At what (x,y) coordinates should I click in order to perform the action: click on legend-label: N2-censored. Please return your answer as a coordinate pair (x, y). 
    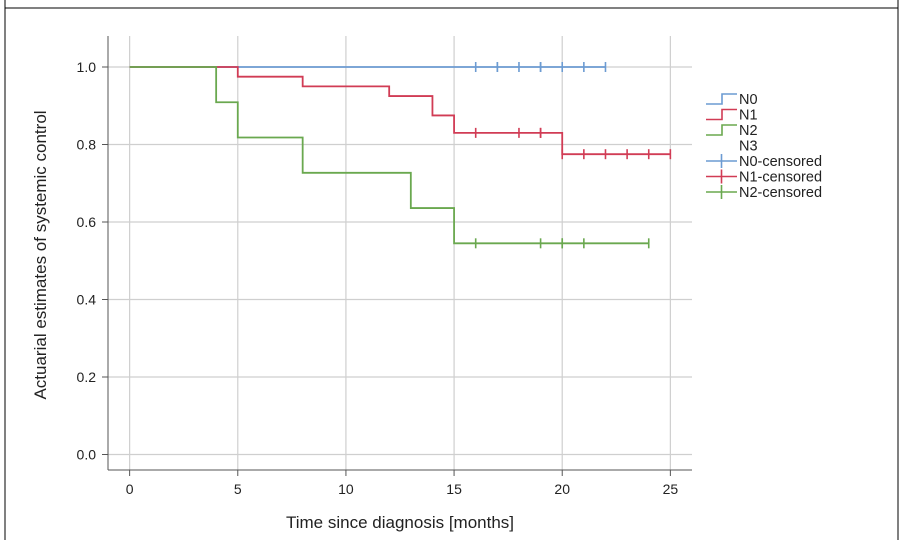
    Looking at the image, I should click on (780, 193).